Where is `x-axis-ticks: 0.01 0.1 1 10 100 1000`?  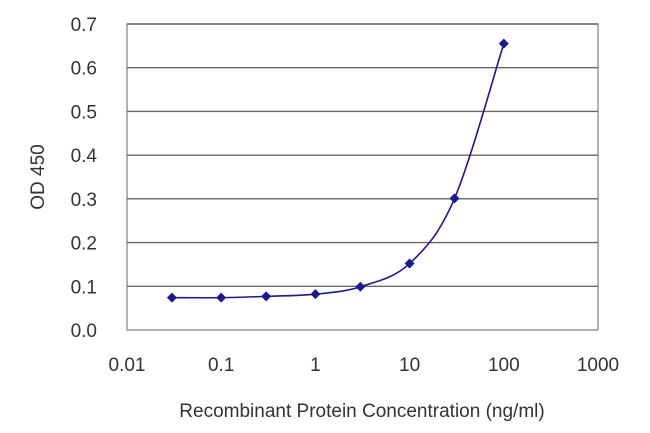
x-axis-ticks: 0.01 0.1 1 10 100 1000 is located at coordinates (364, 365).